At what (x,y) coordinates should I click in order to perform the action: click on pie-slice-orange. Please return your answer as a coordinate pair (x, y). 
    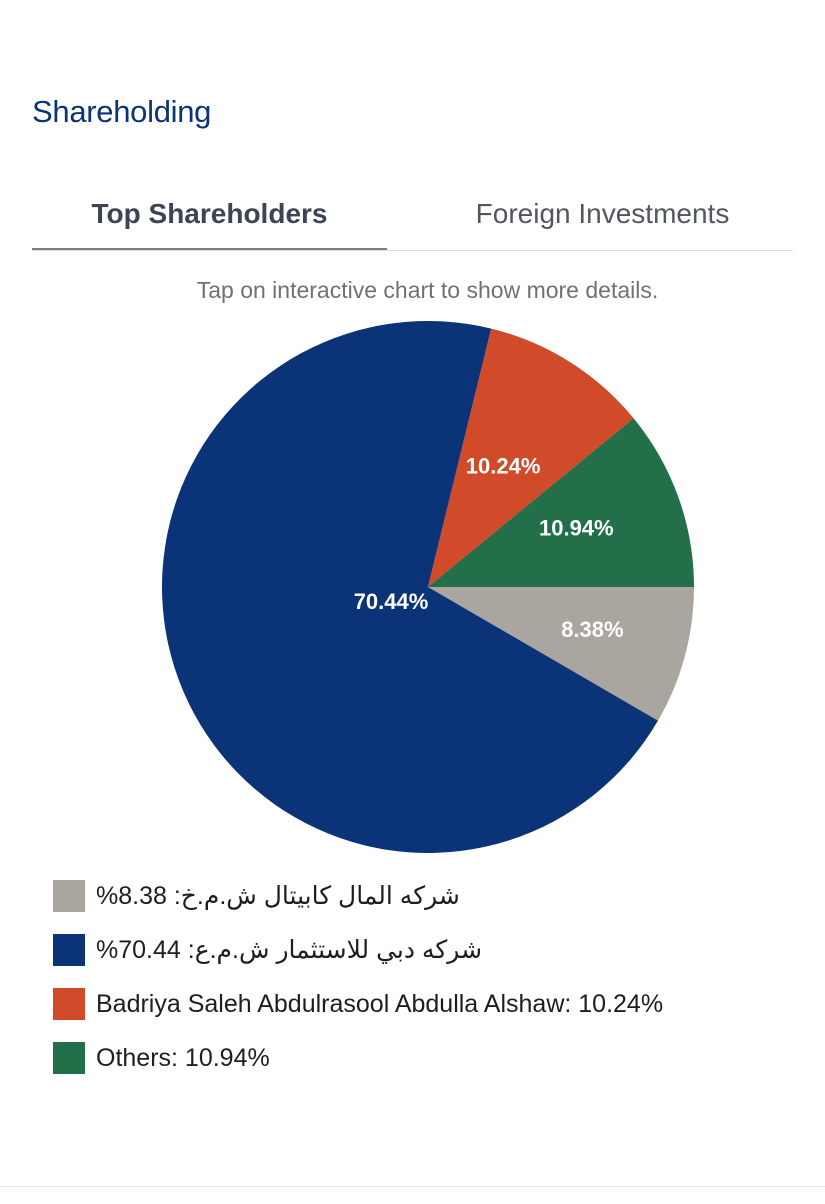
    Looking at the image, I should click on (531, 457).